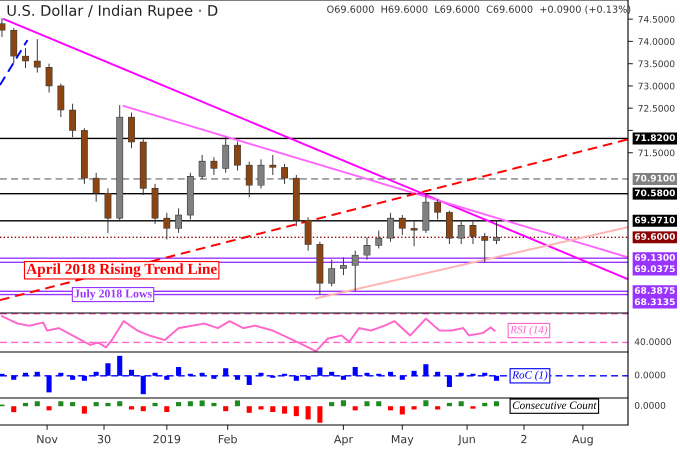 The width and height of the screenshot is (680, 449). I want to click on ref-line-label: 69.9710, so click(654, 220).